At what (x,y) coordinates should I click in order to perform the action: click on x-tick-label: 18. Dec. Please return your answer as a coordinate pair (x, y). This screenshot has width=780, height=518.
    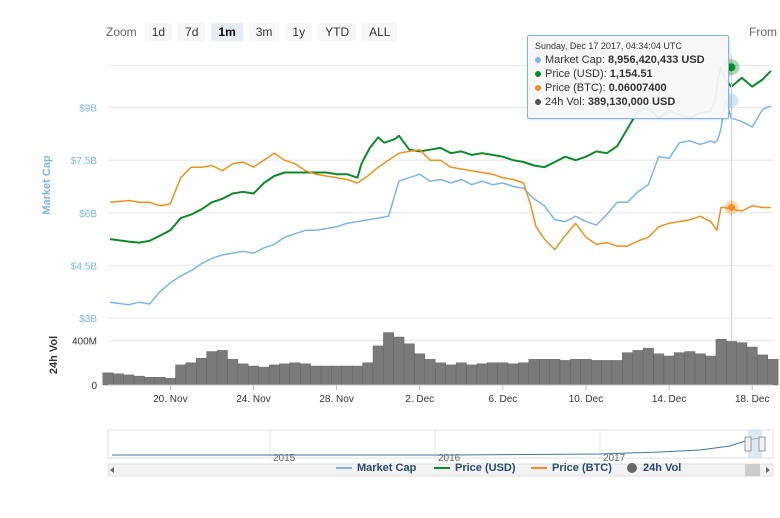
    Looking at the image, I should click on (752, 399).